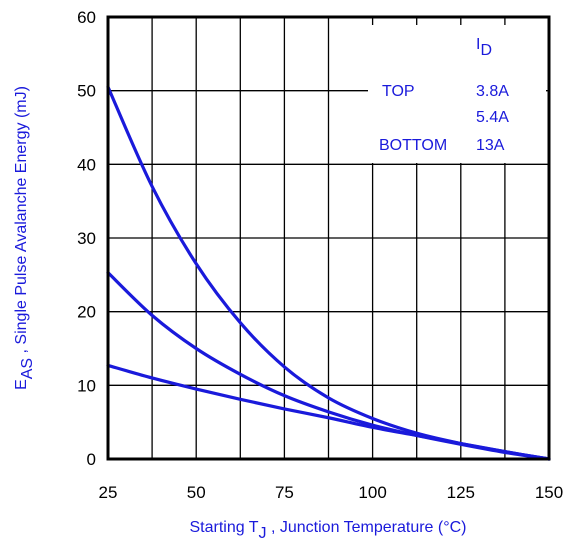 The width and height of the screenshot is (568, 543). Describe the element at coordinates (284, 492) in the screenshot. I see `x-tick-label: 75` at that location.